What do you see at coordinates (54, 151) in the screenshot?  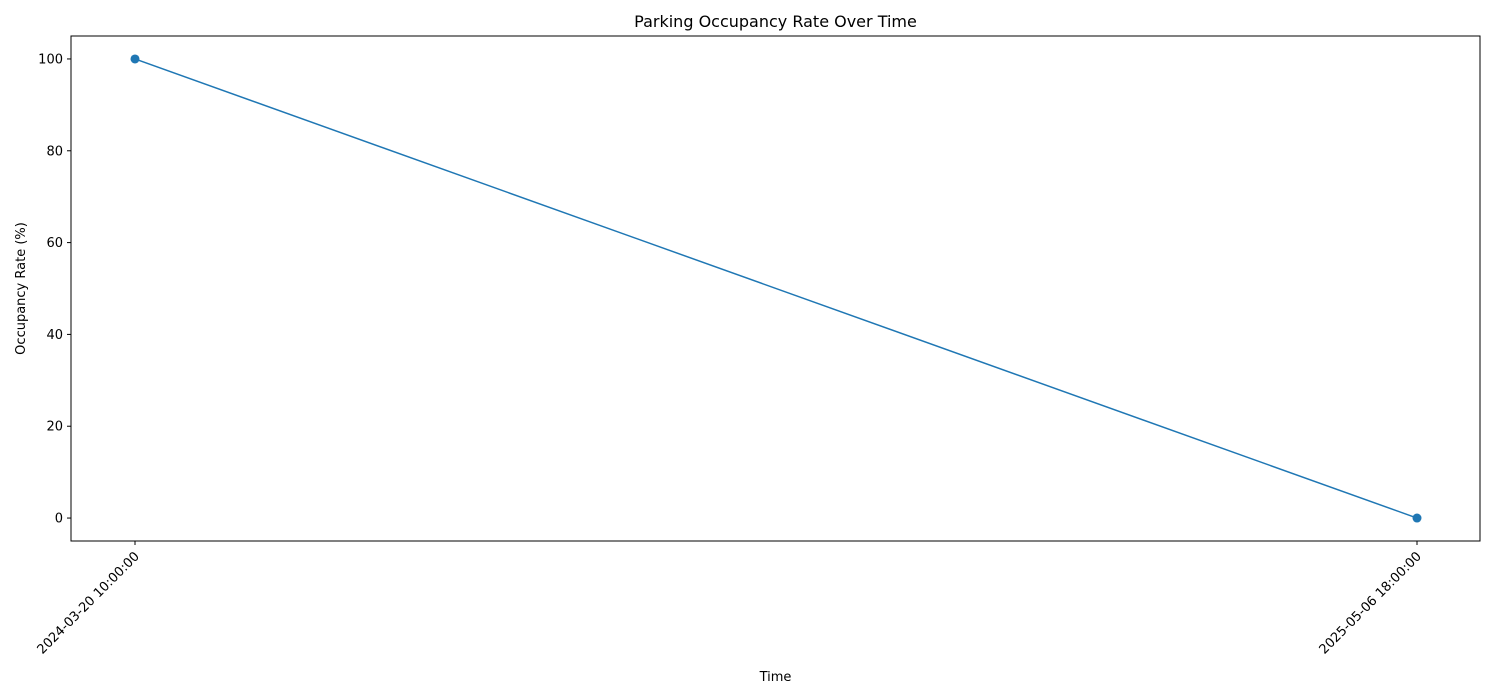 I see `y-tick-label: 80` at bounding box center [54, 151].